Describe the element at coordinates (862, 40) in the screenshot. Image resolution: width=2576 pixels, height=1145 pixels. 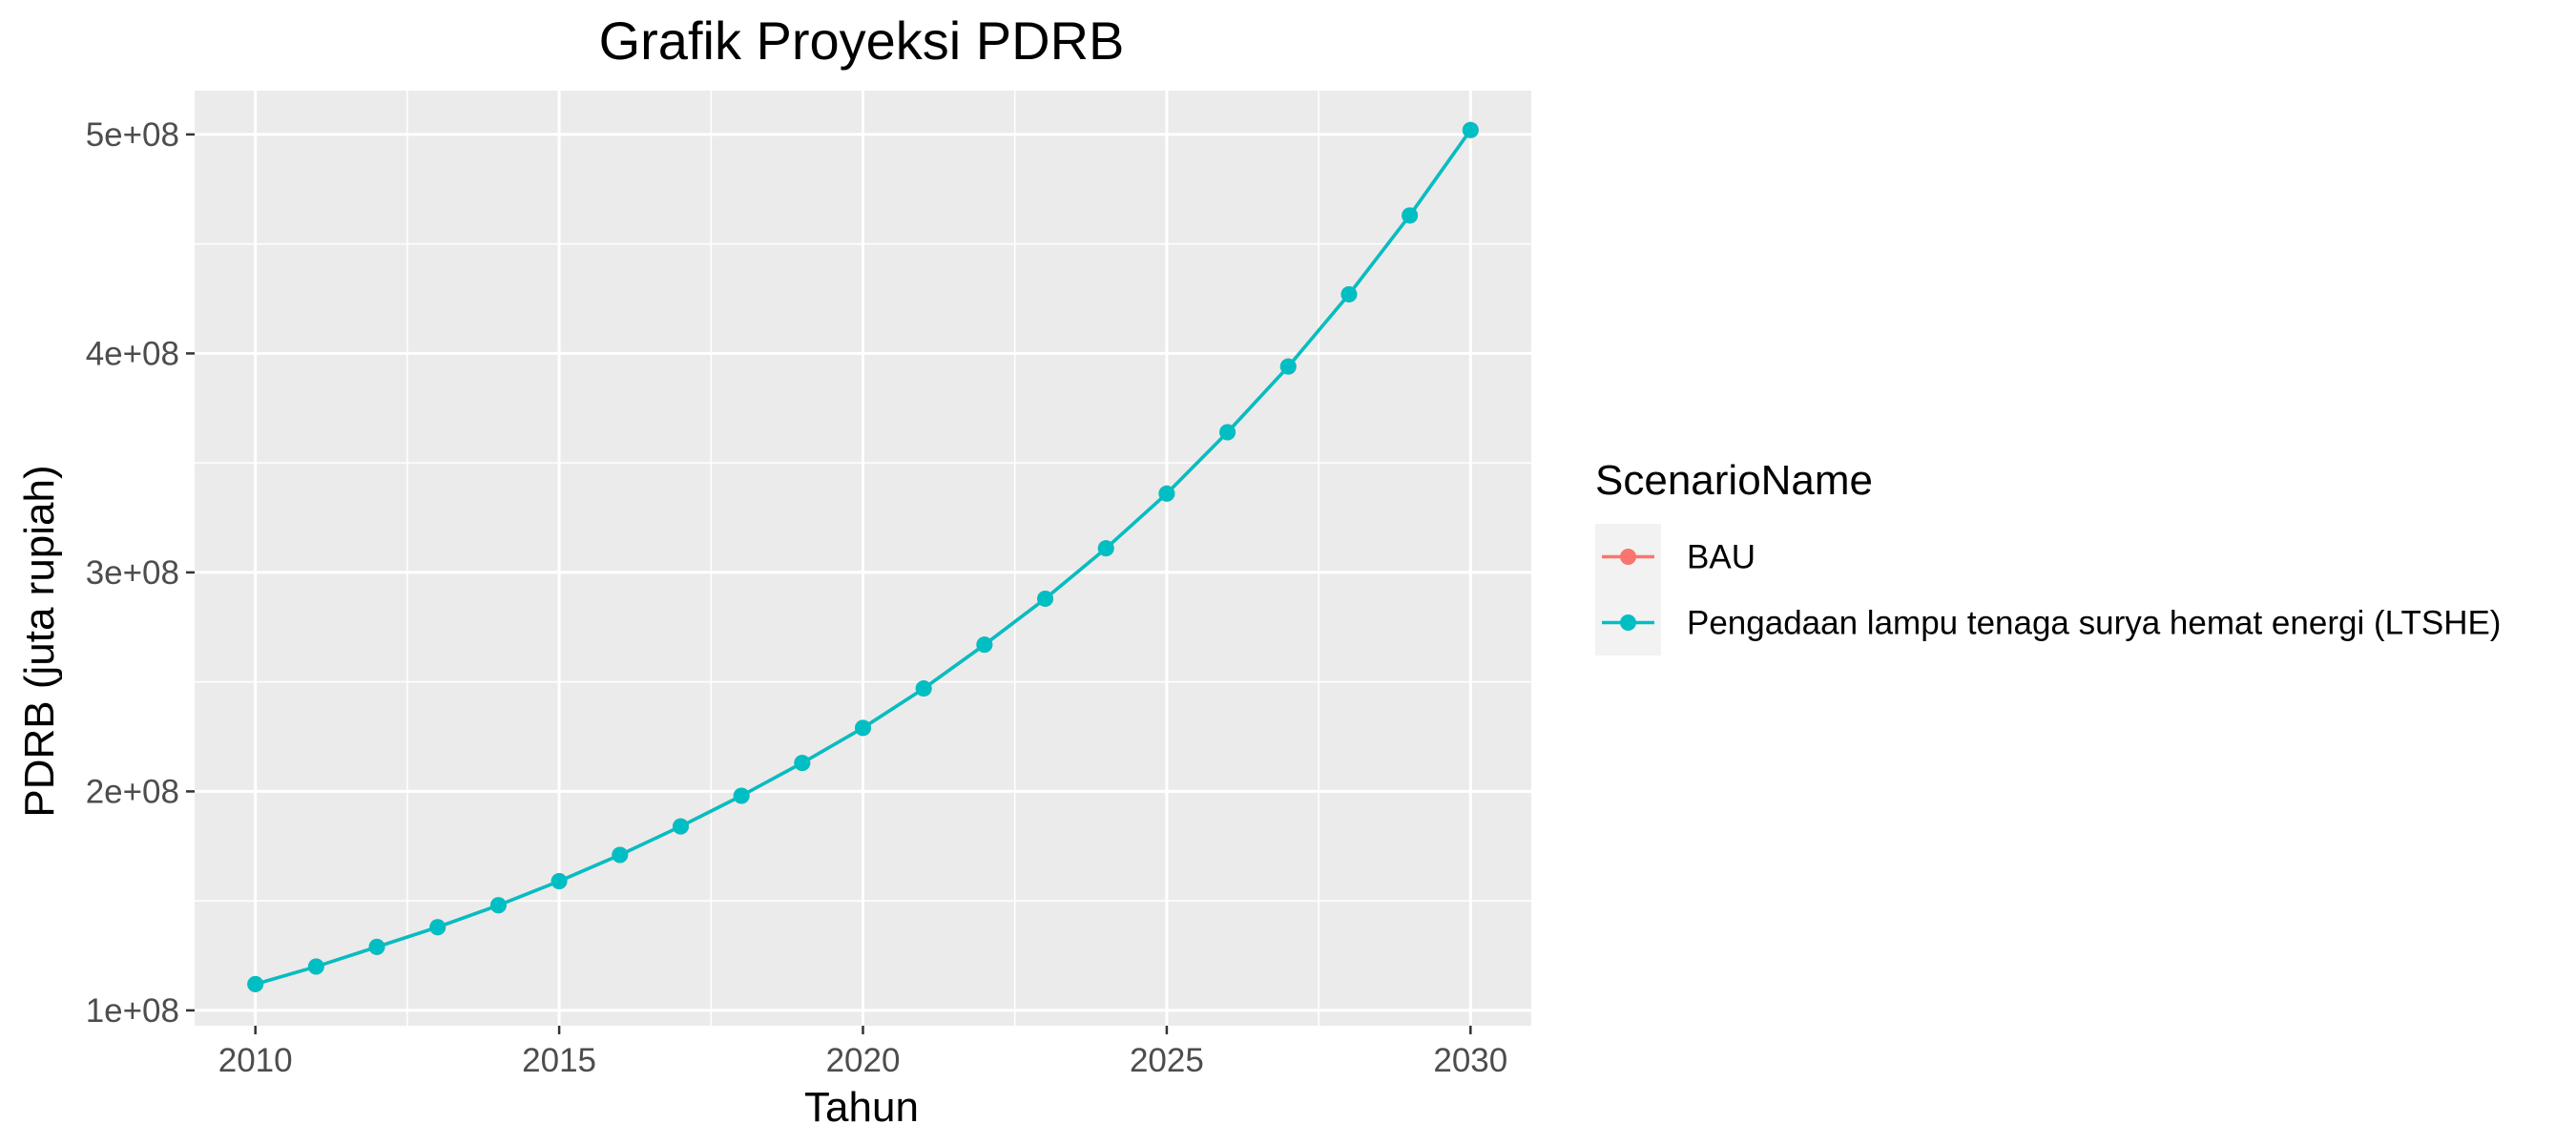
I see `chart-title: Grafik Proyeksi PDRB` at that location.